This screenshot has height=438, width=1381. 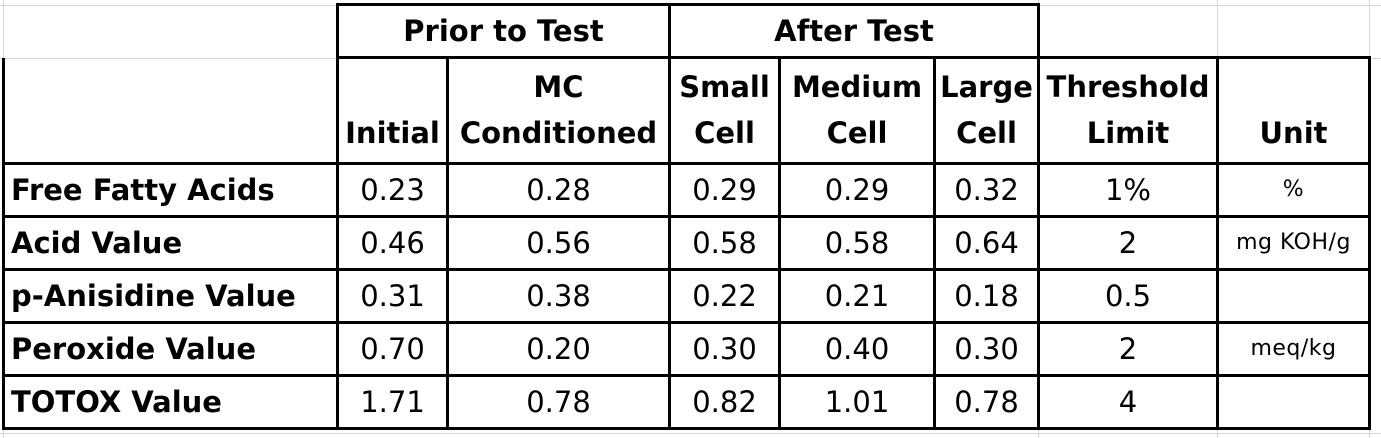 What do you see at coordinates (1128, 402) in the screenshot?
I see `cell-threshold-limit: 4` at bounding box center [1128, 402].